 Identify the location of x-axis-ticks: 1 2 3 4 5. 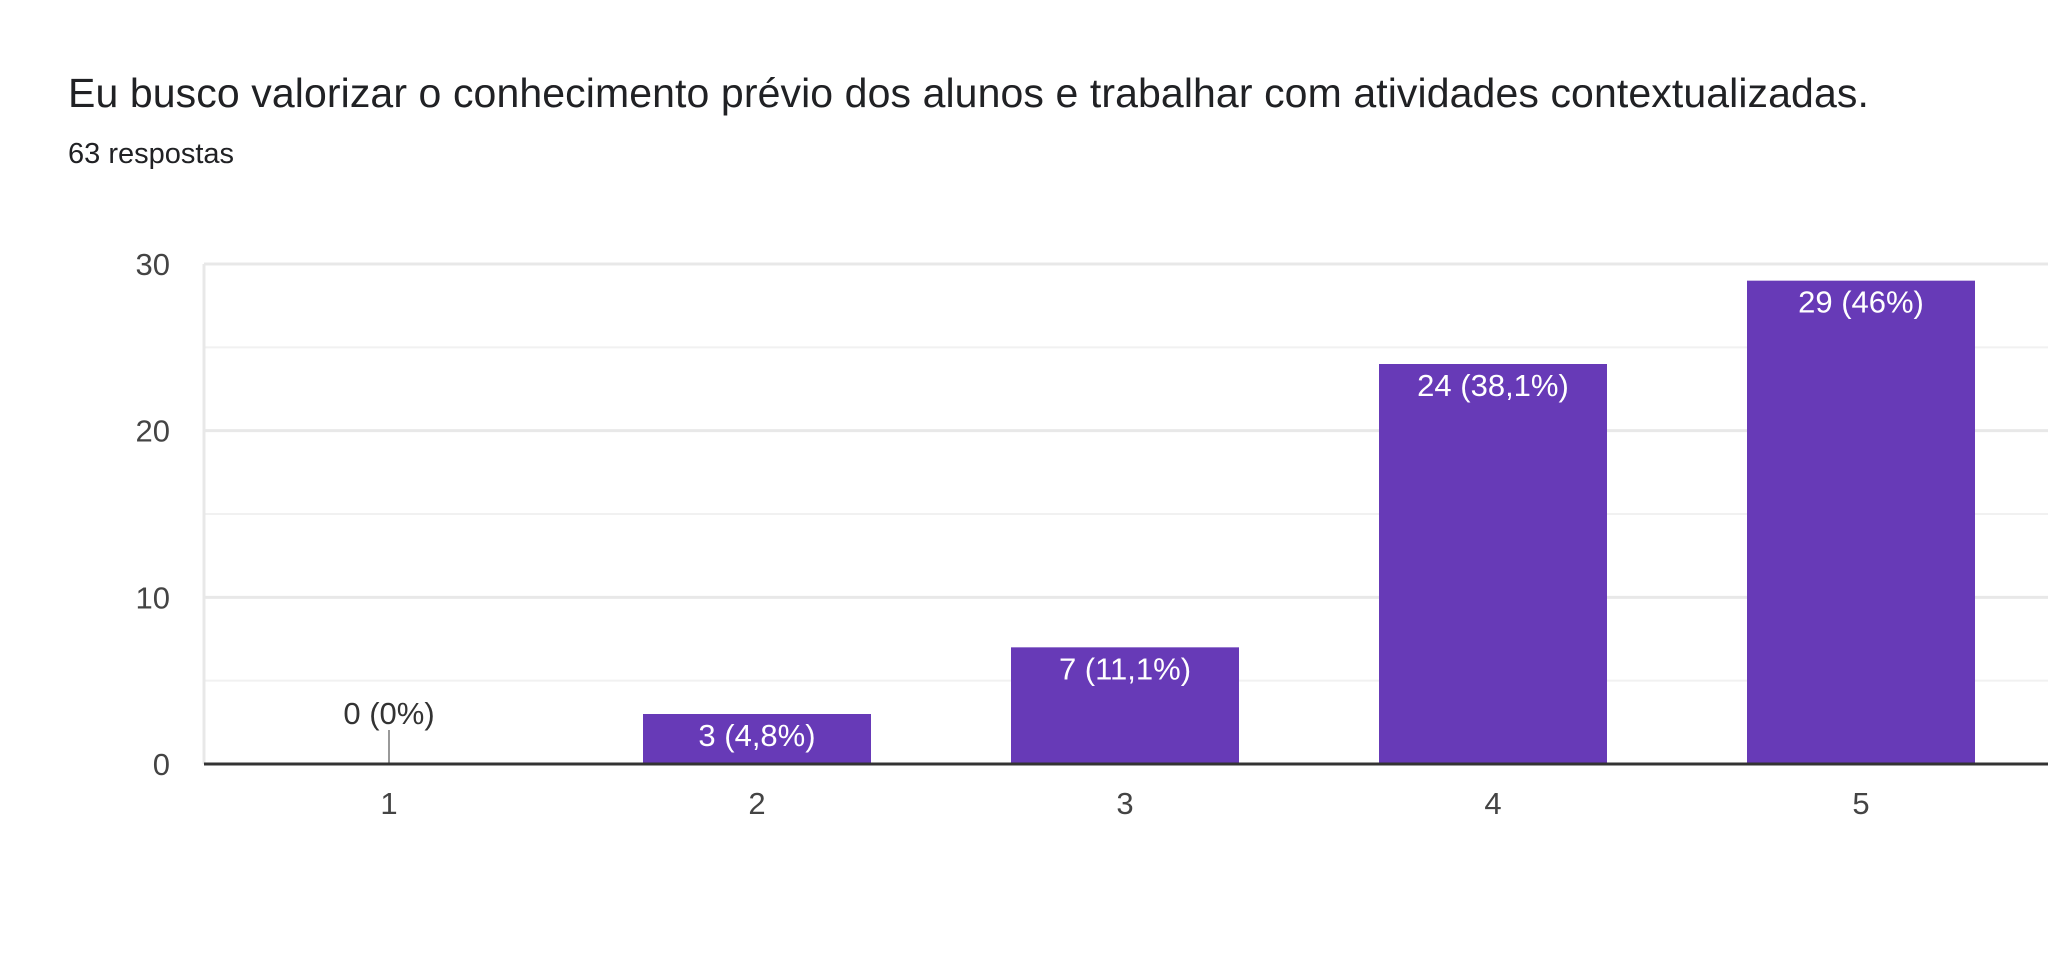
(1124, 803).